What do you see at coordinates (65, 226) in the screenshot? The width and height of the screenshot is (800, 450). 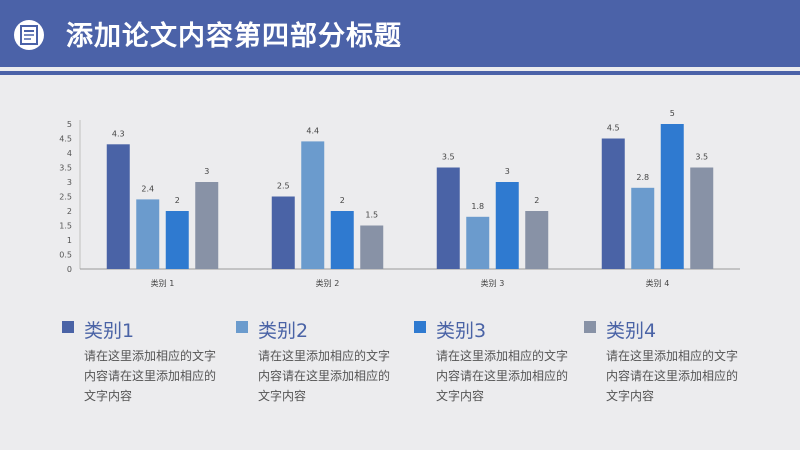 I see `y-tick-label: 1.5` at bounding box center [65, 226].